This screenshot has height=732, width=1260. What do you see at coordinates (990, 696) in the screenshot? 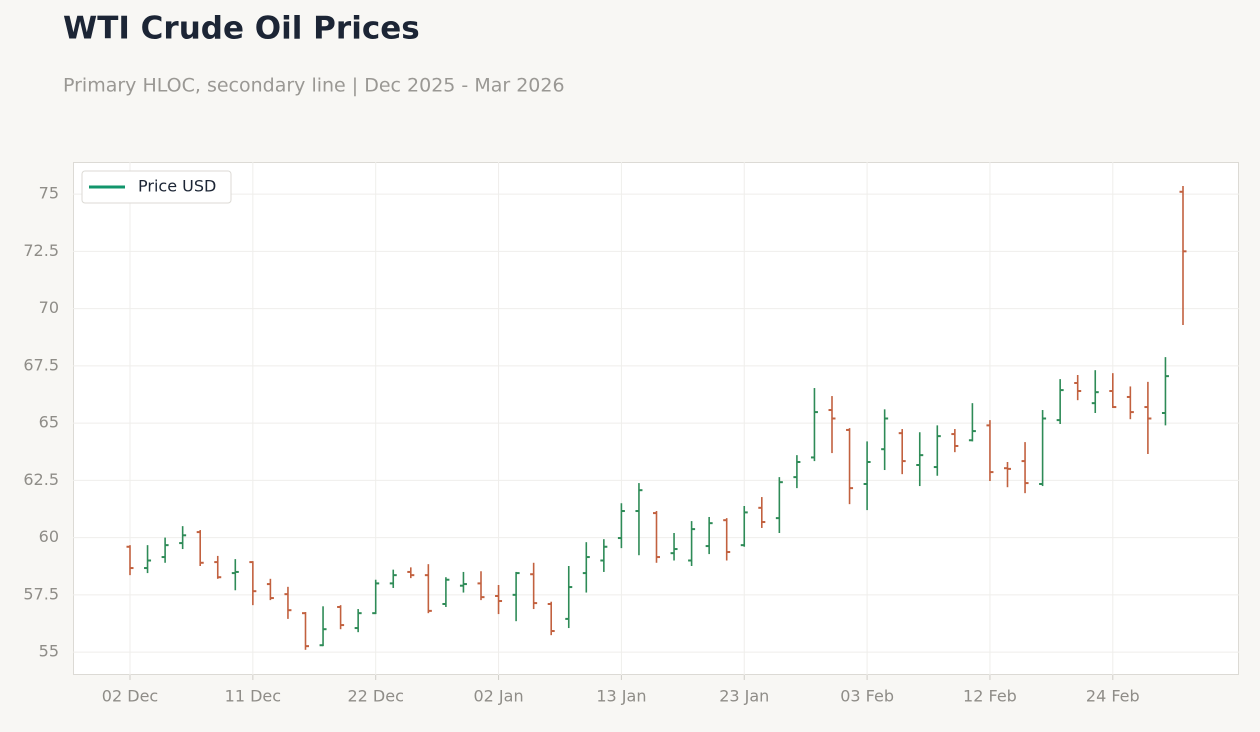
I see `x-tick-label: 12 Feb` at bounding box center [990, 696].